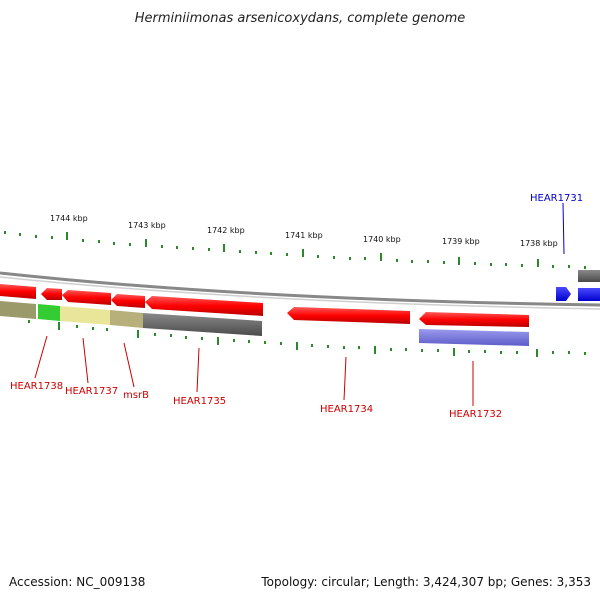  I want to click on tick-label-1739: 1739 kbp, so click(461, 241).